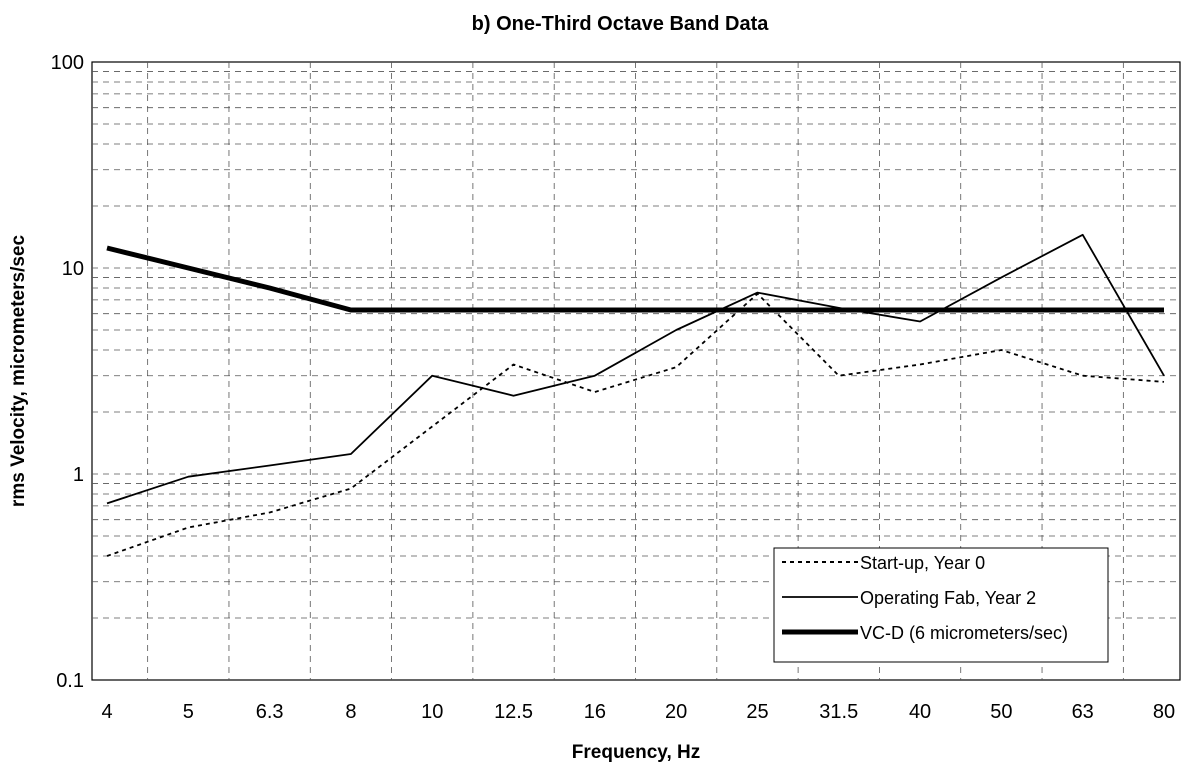 The width and height of the screenshot is (1192, 771). Describe the element at coordinates (638, 712) in the screenshot. I see `x-tick-labels: 4 5 6.3 8 10 12.5 16 20 25 31.5 40 50 63 80` at that location.